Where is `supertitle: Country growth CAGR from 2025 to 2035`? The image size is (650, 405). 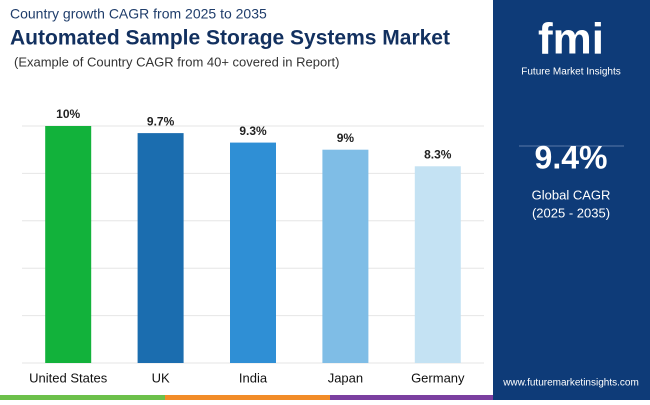
supertitle: Country growth CAGR from 2025 to 2035 is located at coordinates (138, 14).